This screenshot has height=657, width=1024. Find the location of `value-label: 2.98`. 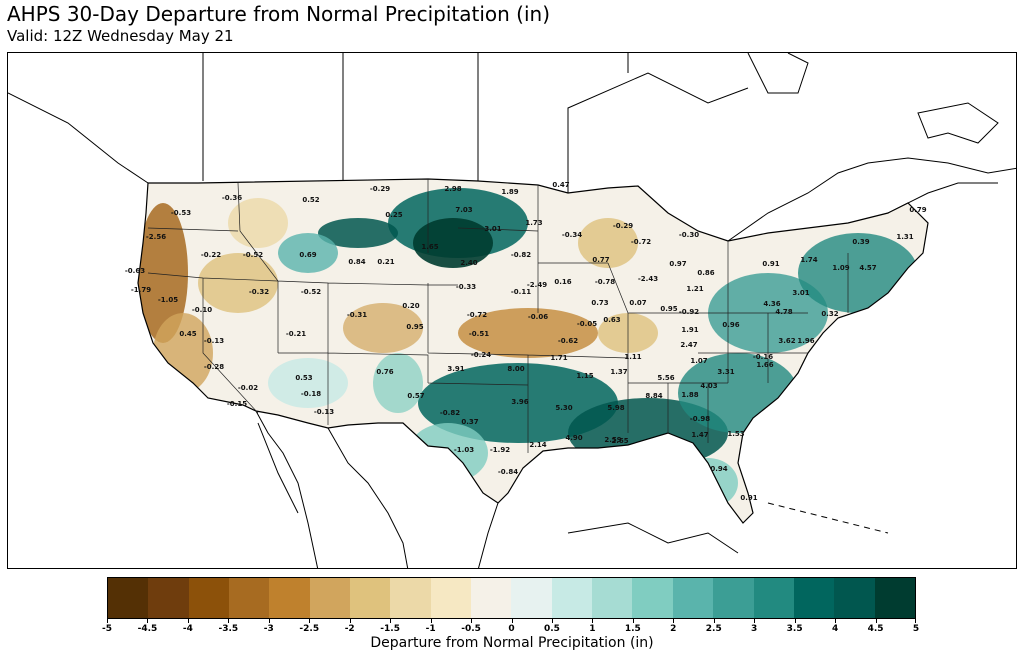

value-label: 2.98 is located at coordinates (452, 189).